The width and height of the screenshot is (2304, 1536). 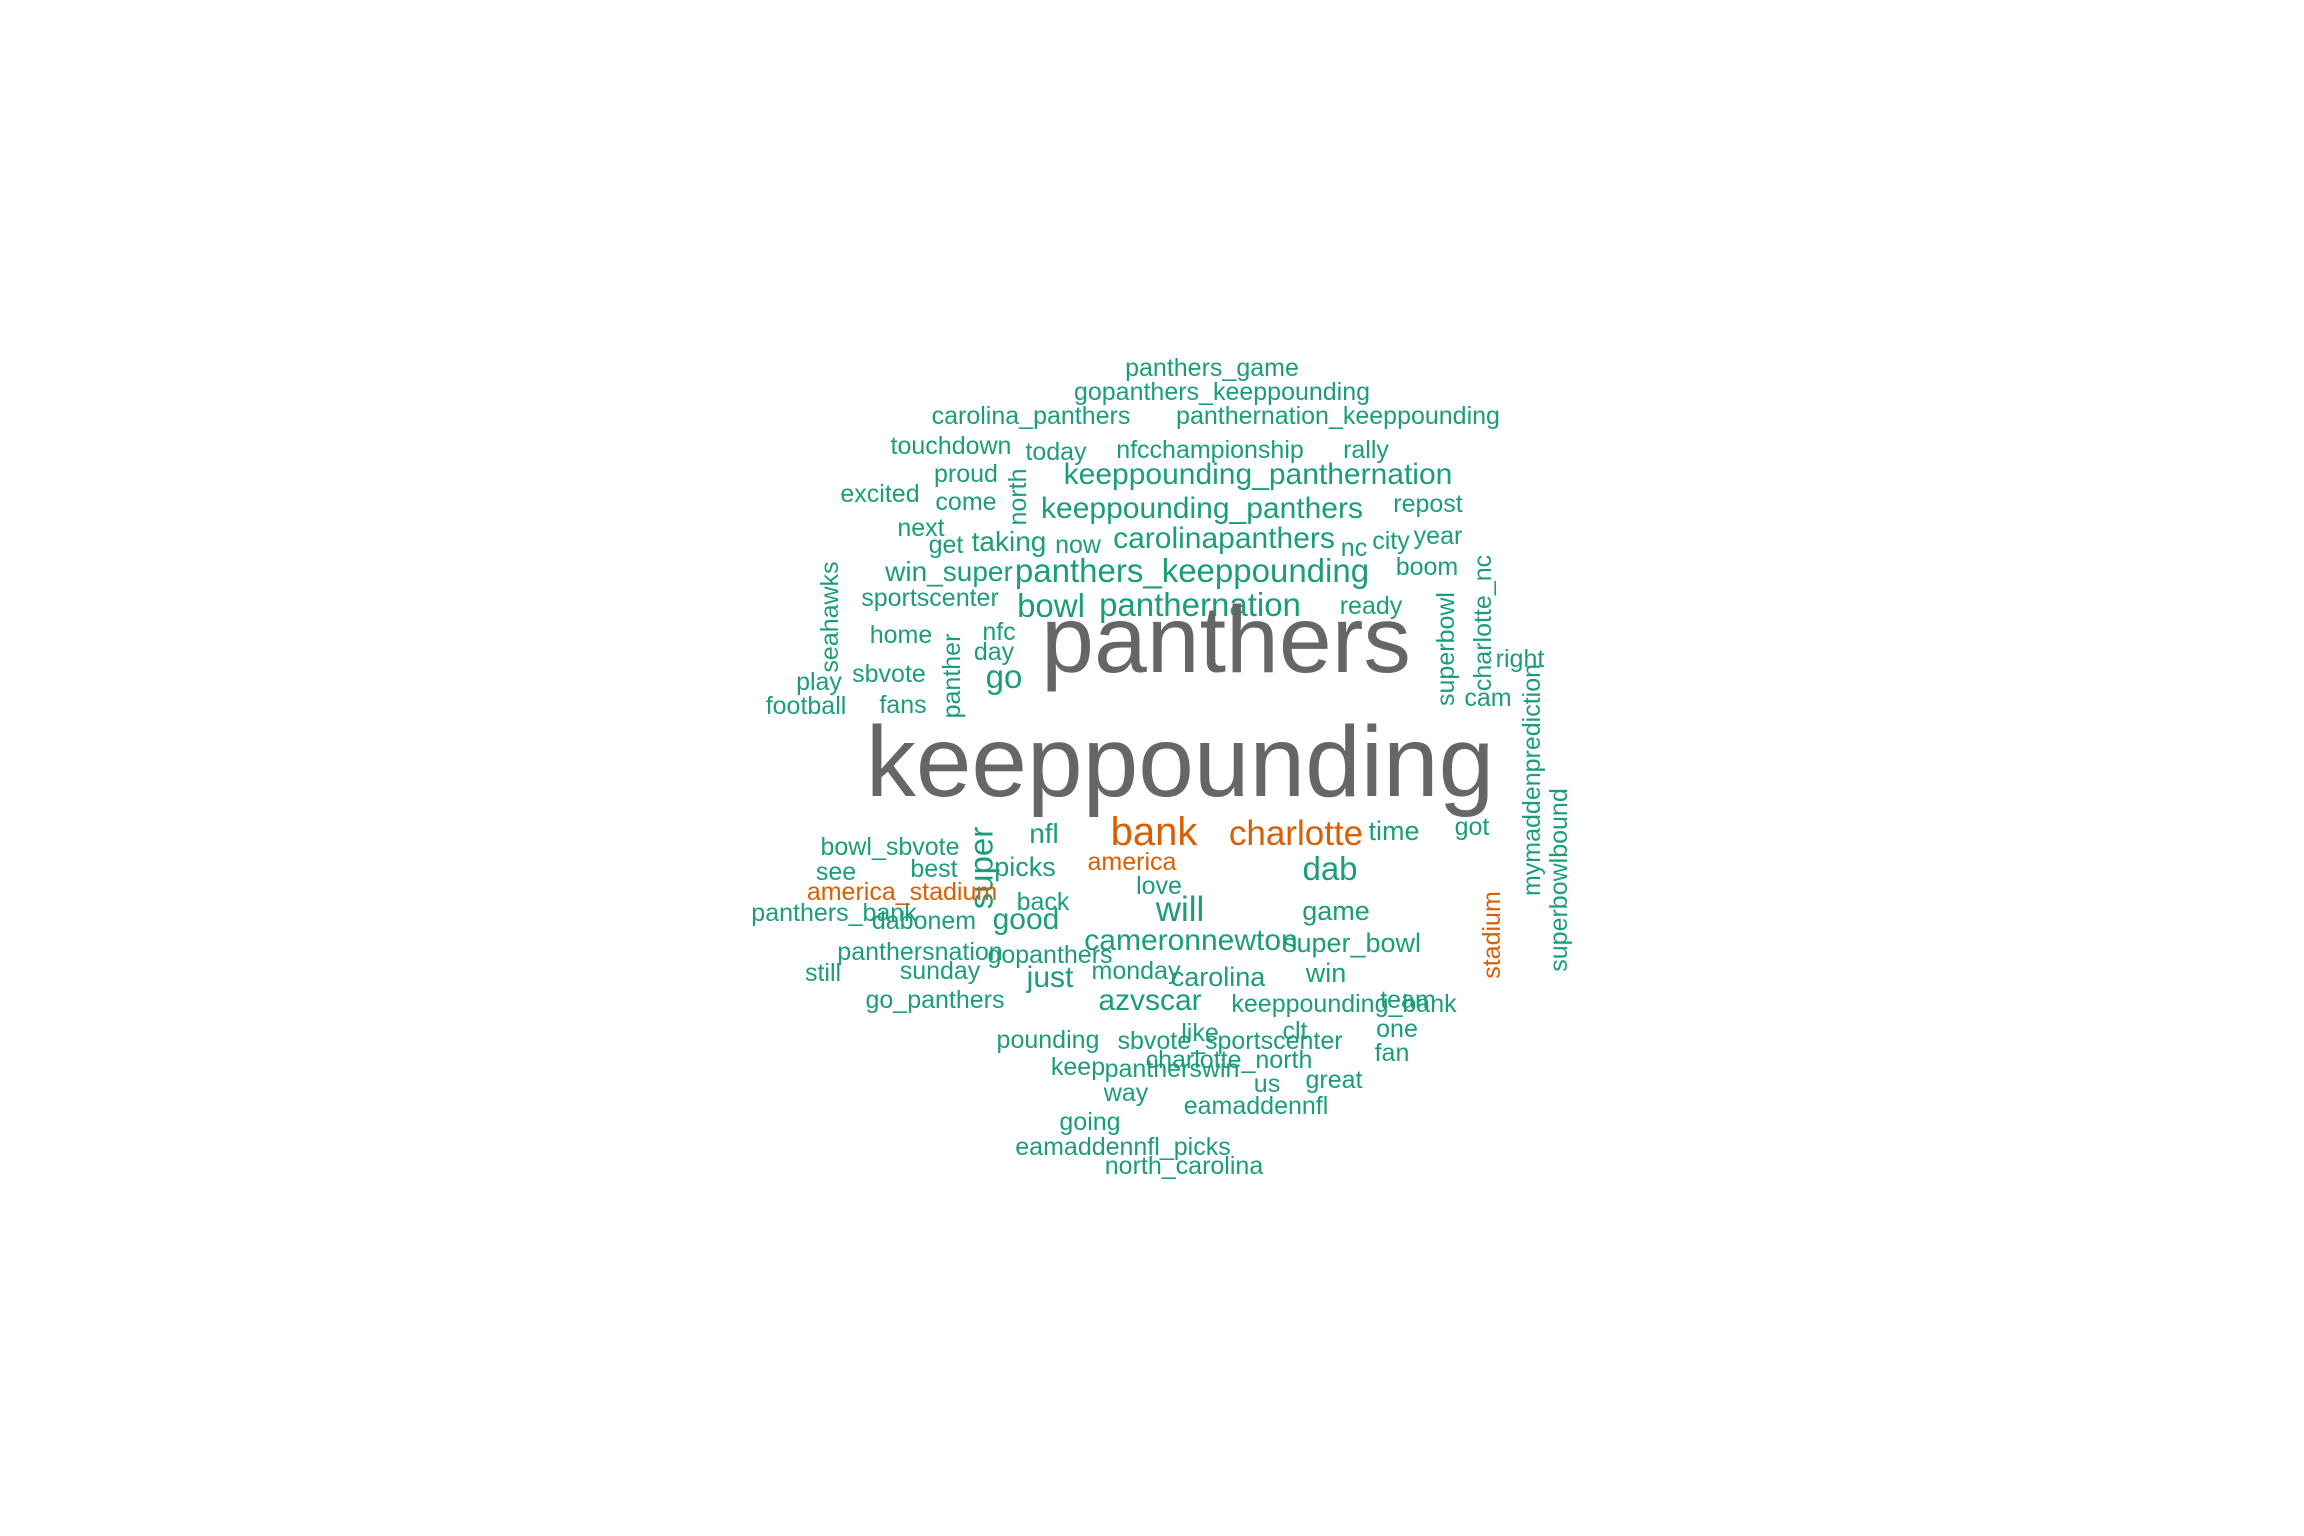 What do you see at coordinates (1155, 832) in the screenshot?
I see `word-bank: bank` at bounding box center [1155, 832].